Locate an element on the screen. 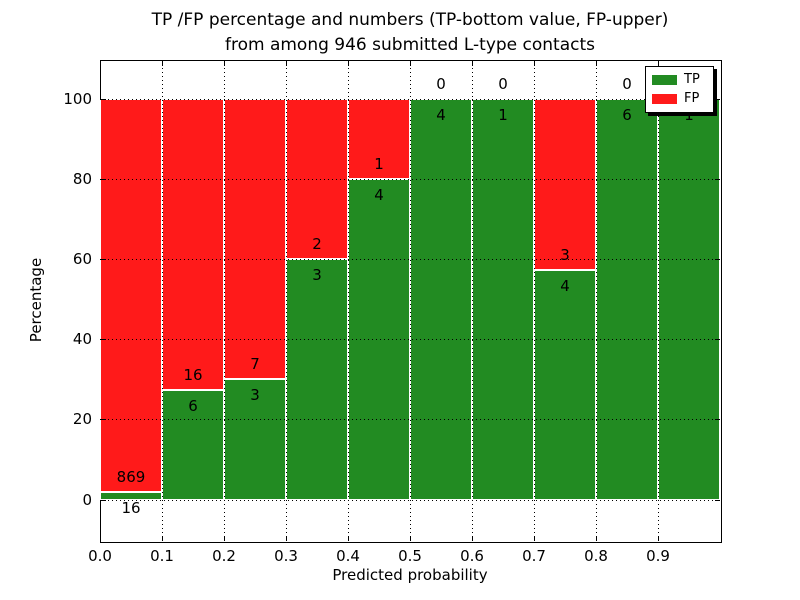  y-tick-label: 100 is located at coordinates (77, 98).